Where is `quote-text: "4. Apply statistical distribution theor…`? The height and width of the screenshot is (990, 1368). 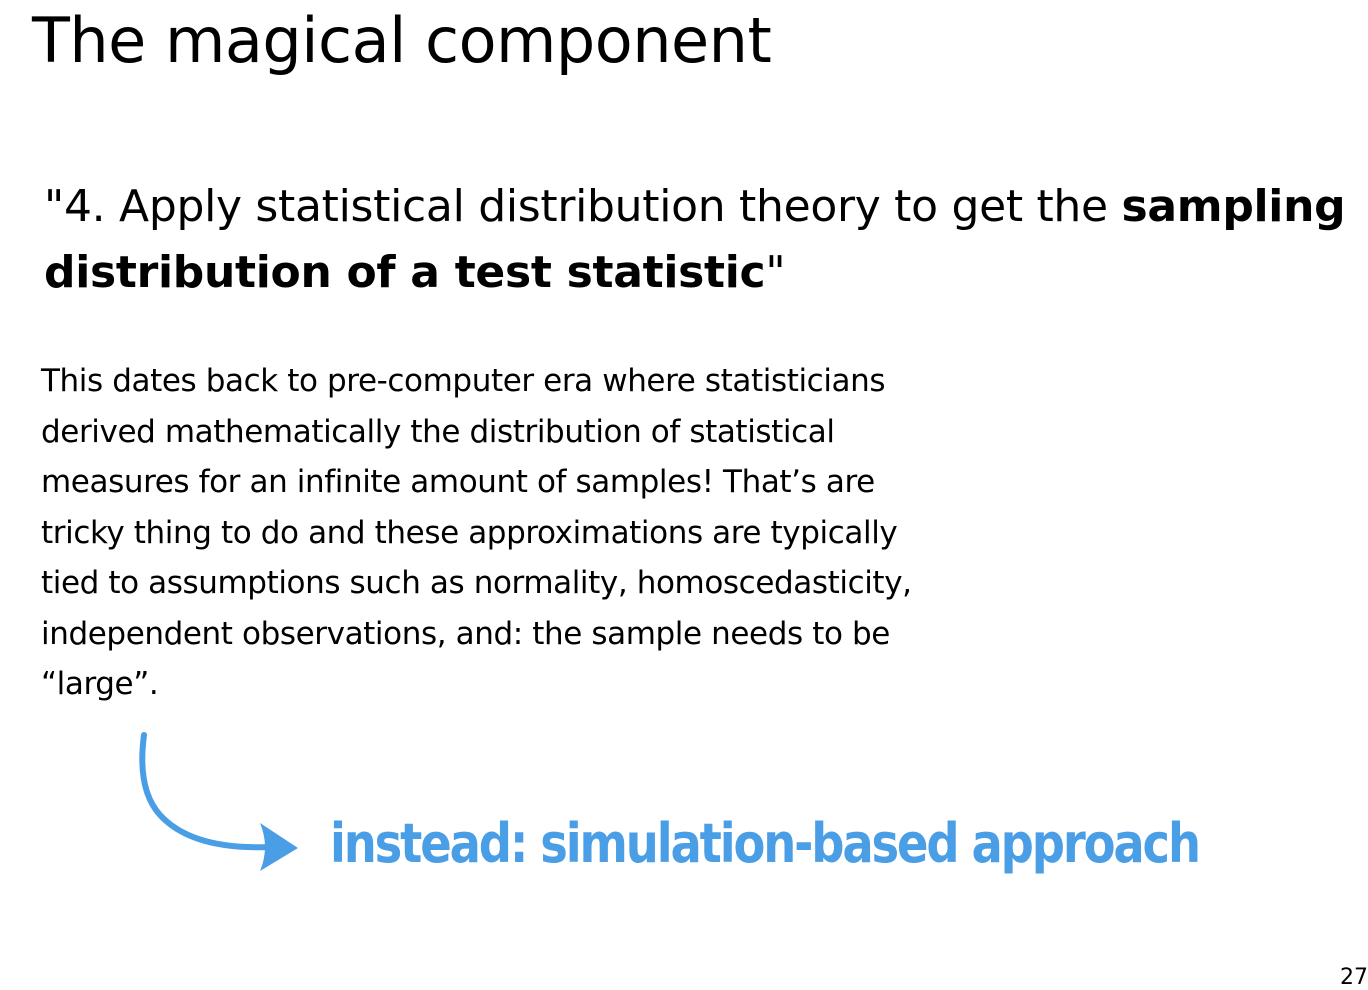
quote-text: "4. Apply statistical distribution theor… is located at coordinates (699, 240).